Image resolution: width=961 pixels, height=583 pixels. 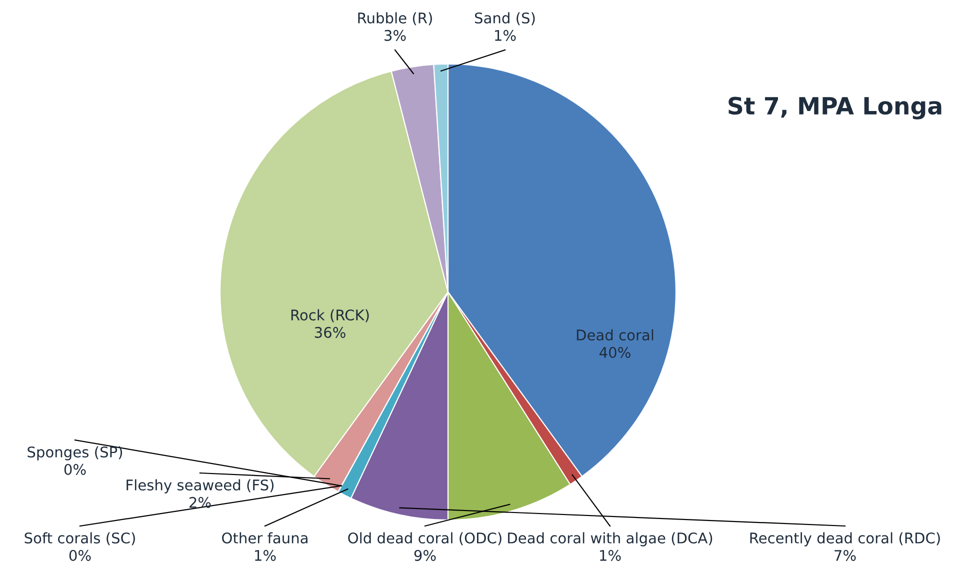 What do you see at coordinates (79, 539) in the screenshot?
I see `category-label: Soft corals (SC)` at bounding box center [79, 539].